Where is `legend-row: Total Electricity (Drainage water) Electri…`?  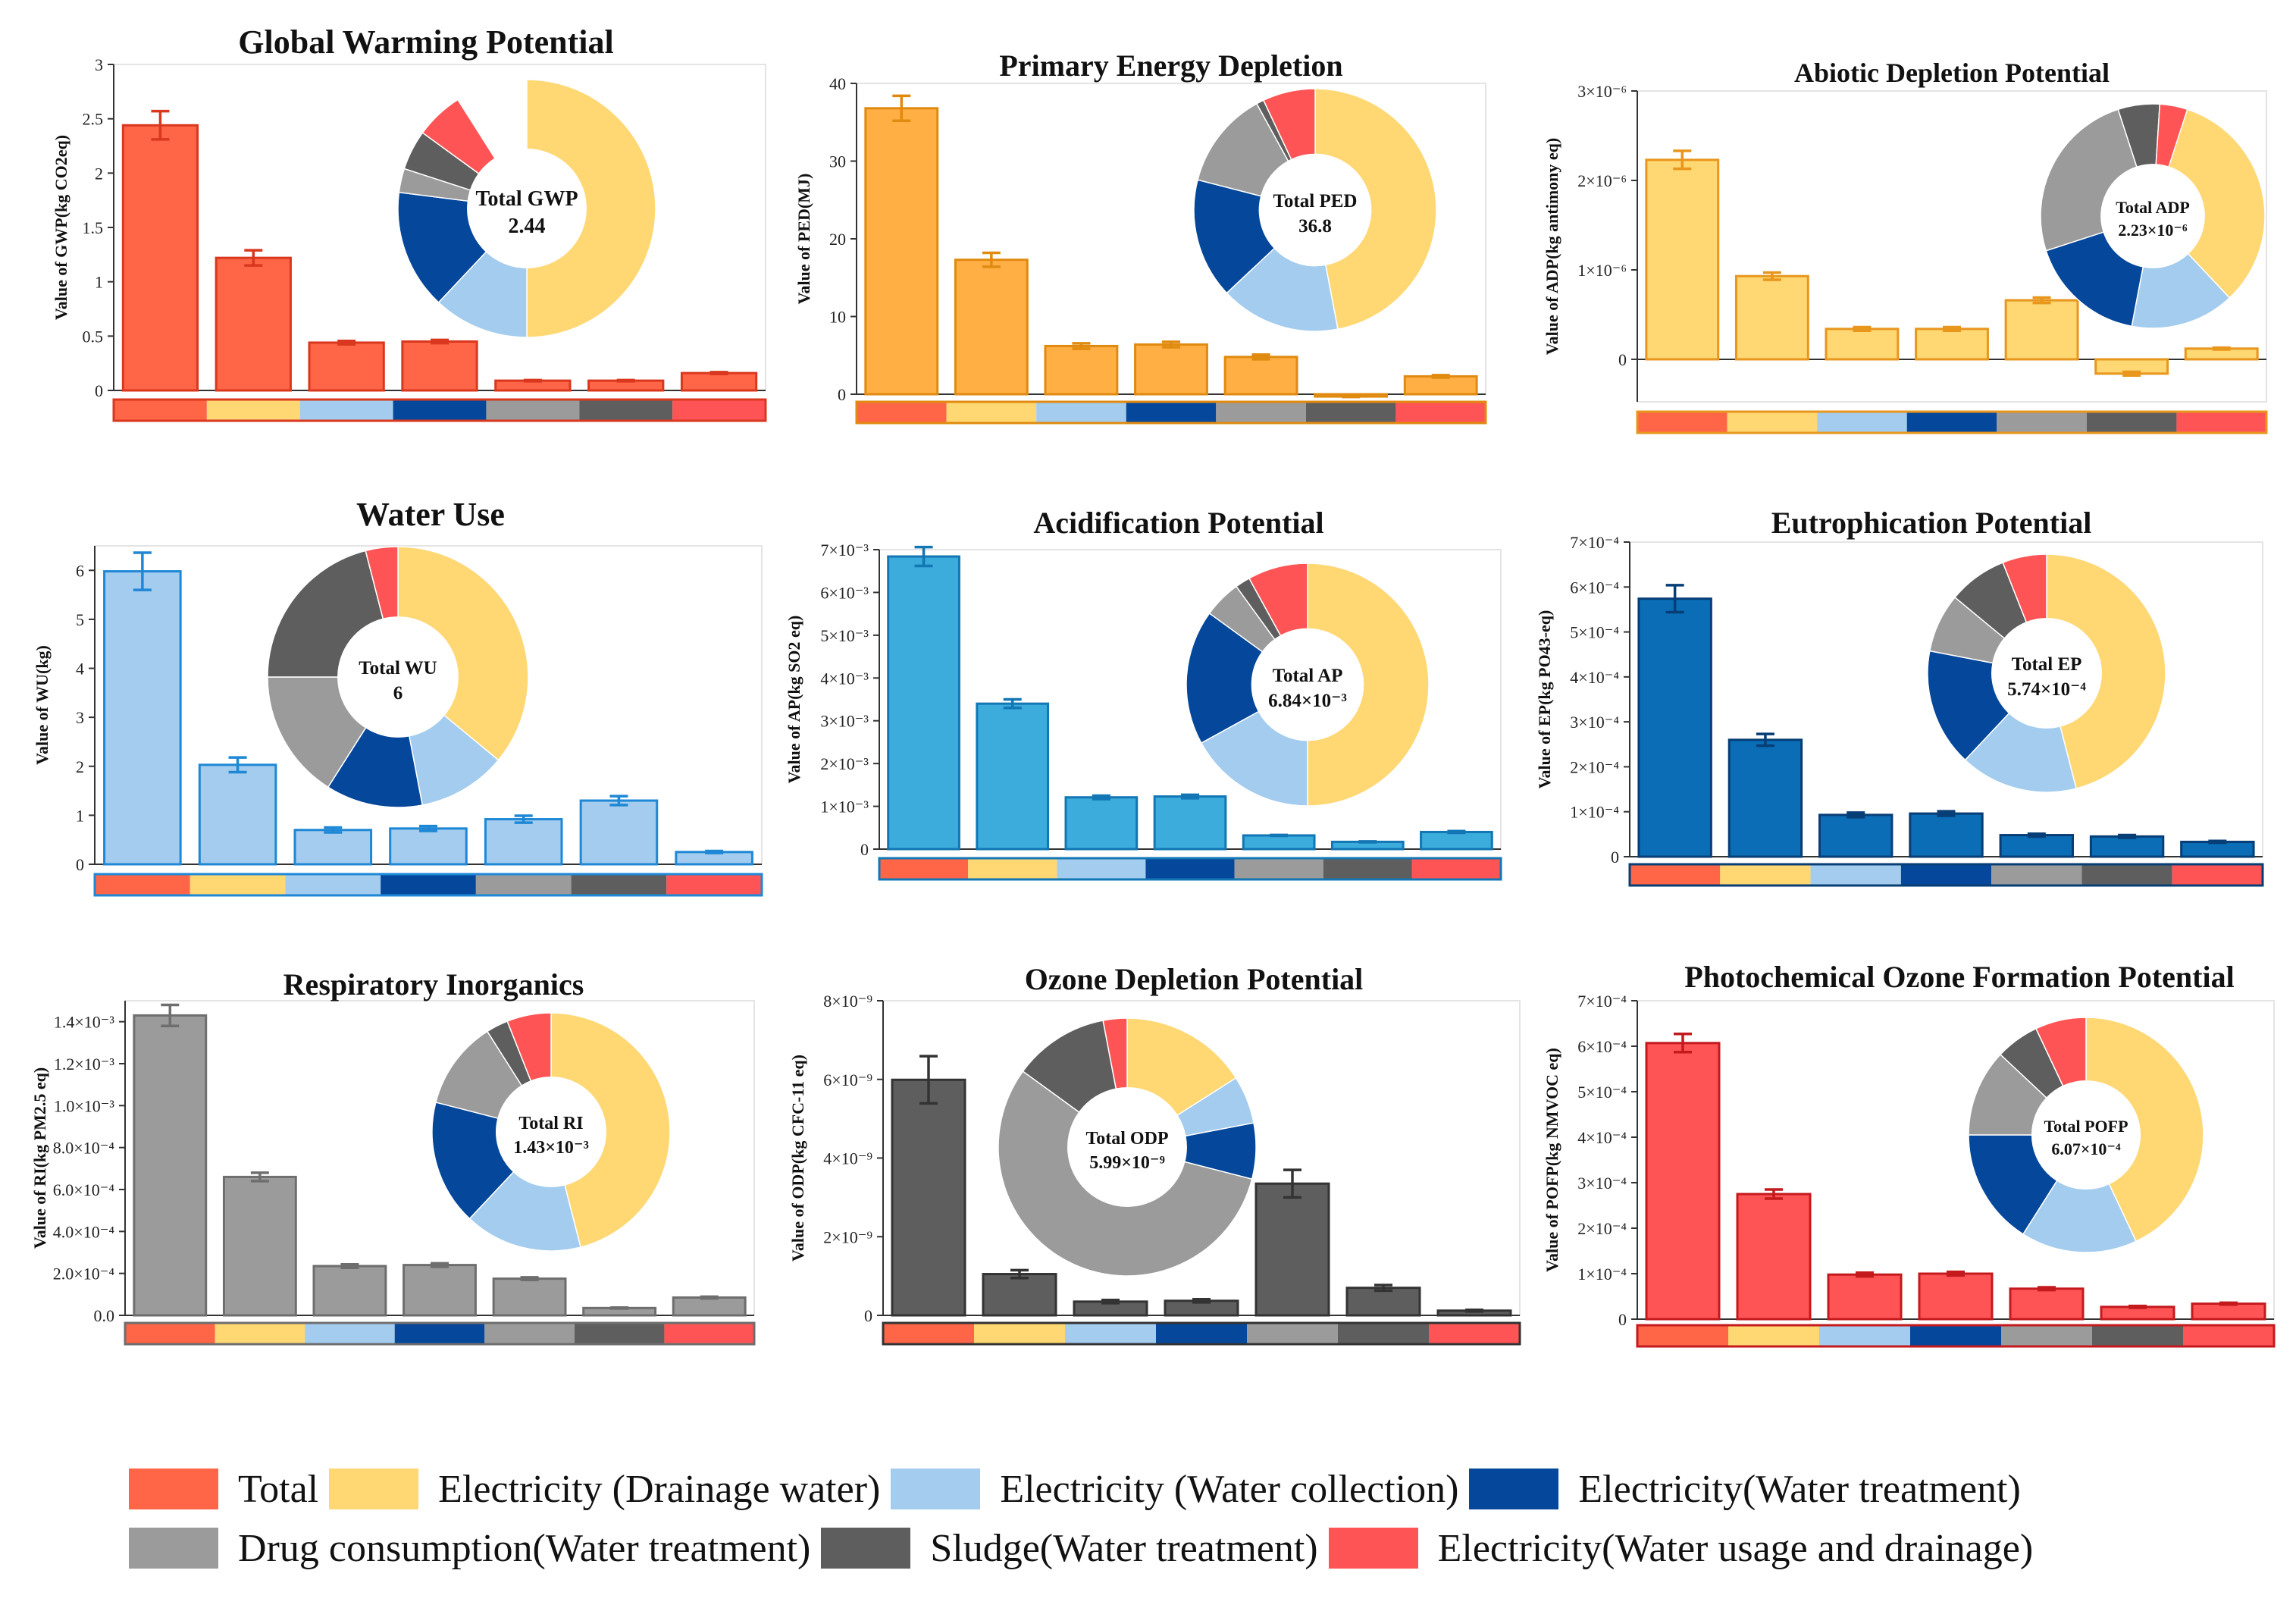 legend-row: Total Electricity (Drainage water) Electri… is located at coordinates (1201, 1489).